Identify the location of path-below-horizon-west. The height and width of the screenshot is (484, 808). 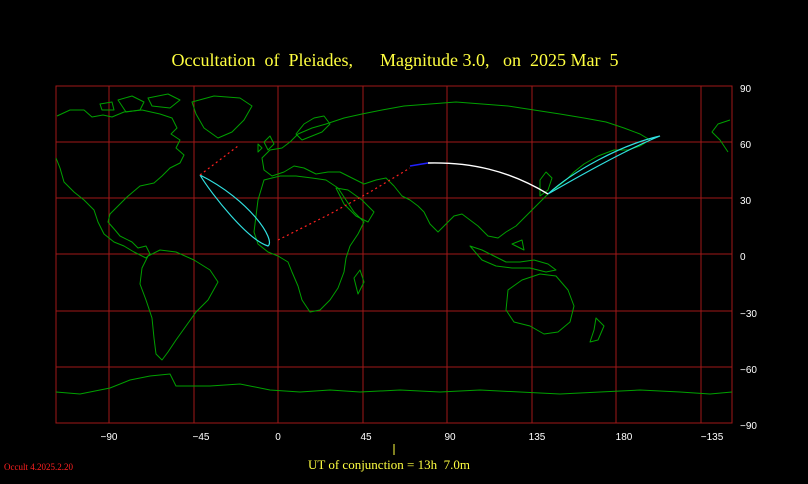
(219, 160).